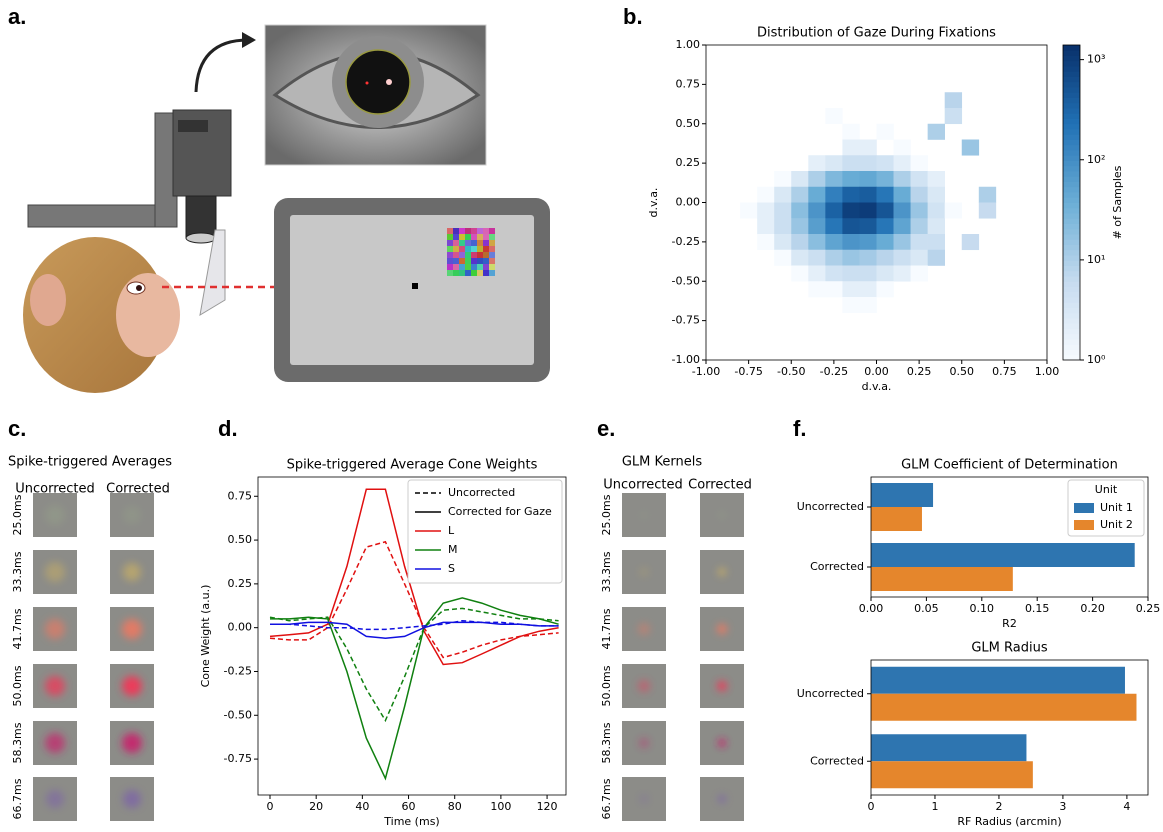 The image size is (1163, 832). What do you see at coordinates (17, 798) in the screenshot?
I see `row-label: 66.7ms` at bounding box center [17, 798].